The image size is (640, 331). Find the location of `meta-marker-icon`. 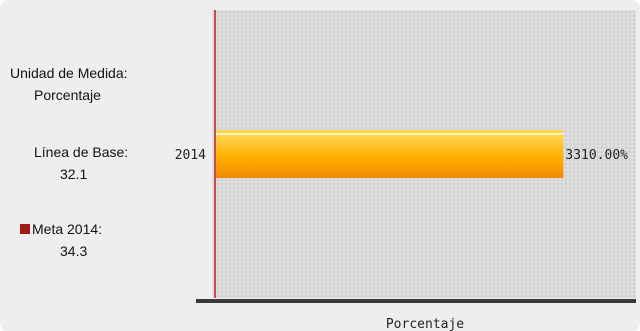

meta-marker-icon is located at coordinates (25, 229).